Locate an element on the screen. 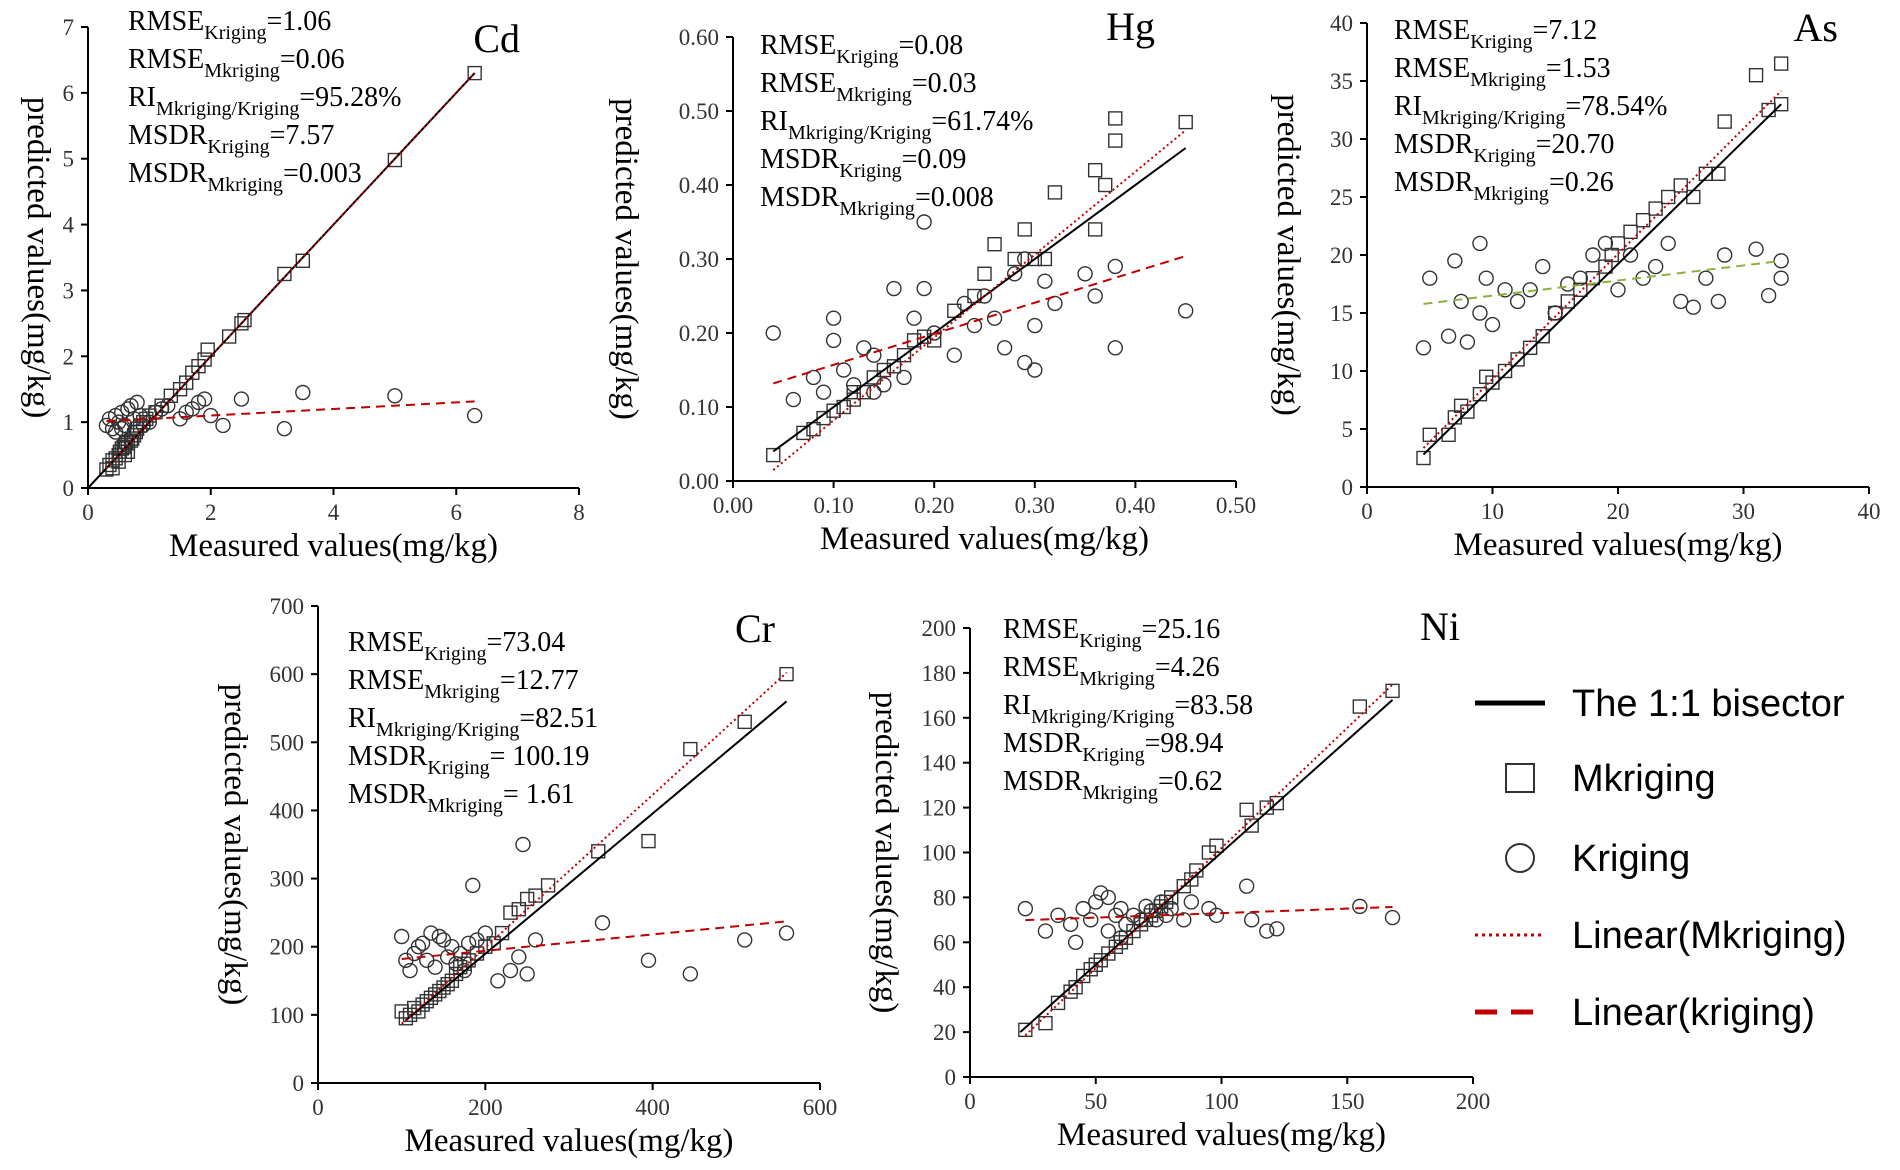 This screenshot has width=1900, height=1170. panel-title: Cr is located at coordinates (755, 628).